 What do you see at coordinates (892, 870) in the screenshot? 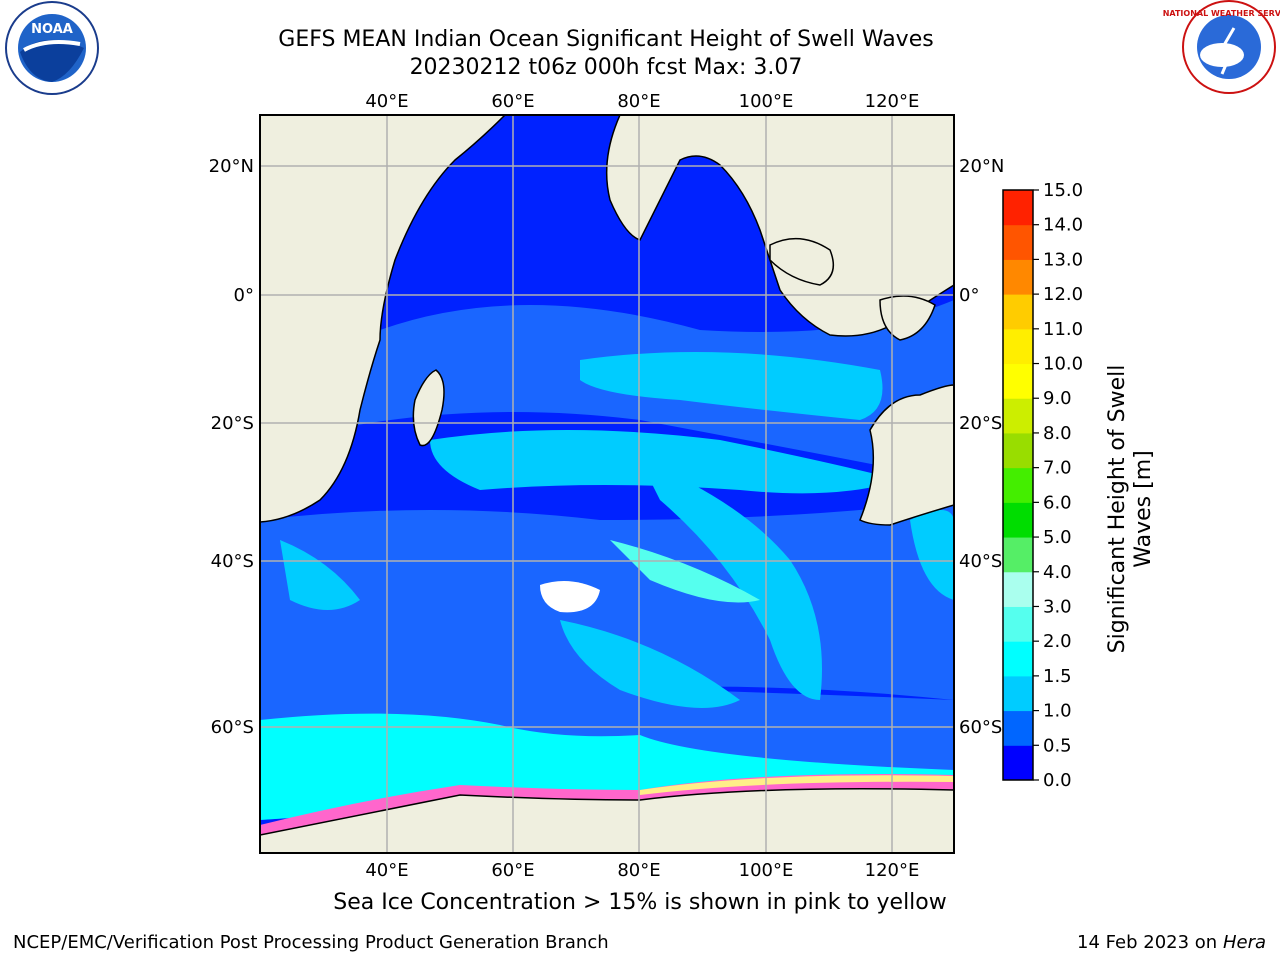
I see `bottom-tick: 120°E` at bounding box center [892, 870].